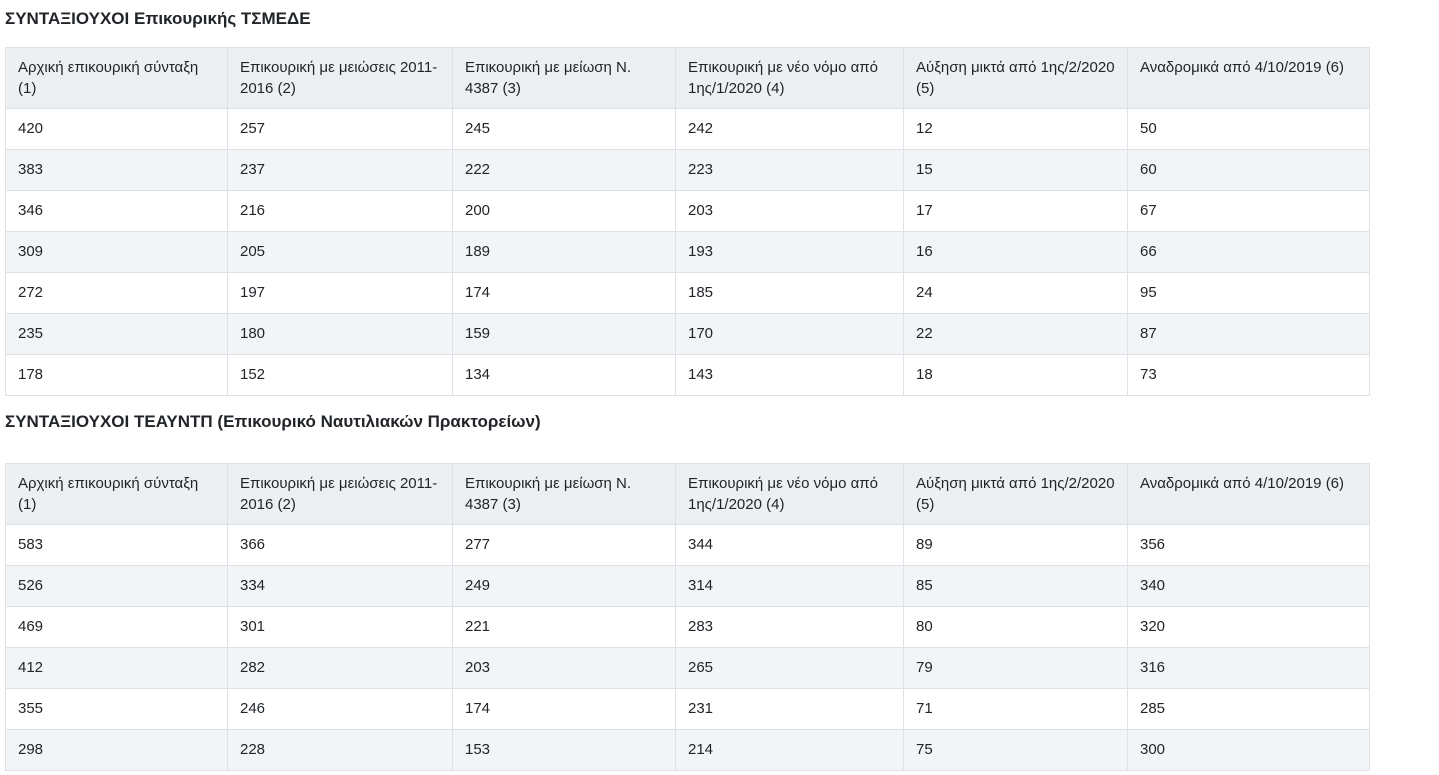 The width and height of the screenshot is (1439, 775). I want to click on table-row: 420 257 245 242 12 50, so click(687, 129).